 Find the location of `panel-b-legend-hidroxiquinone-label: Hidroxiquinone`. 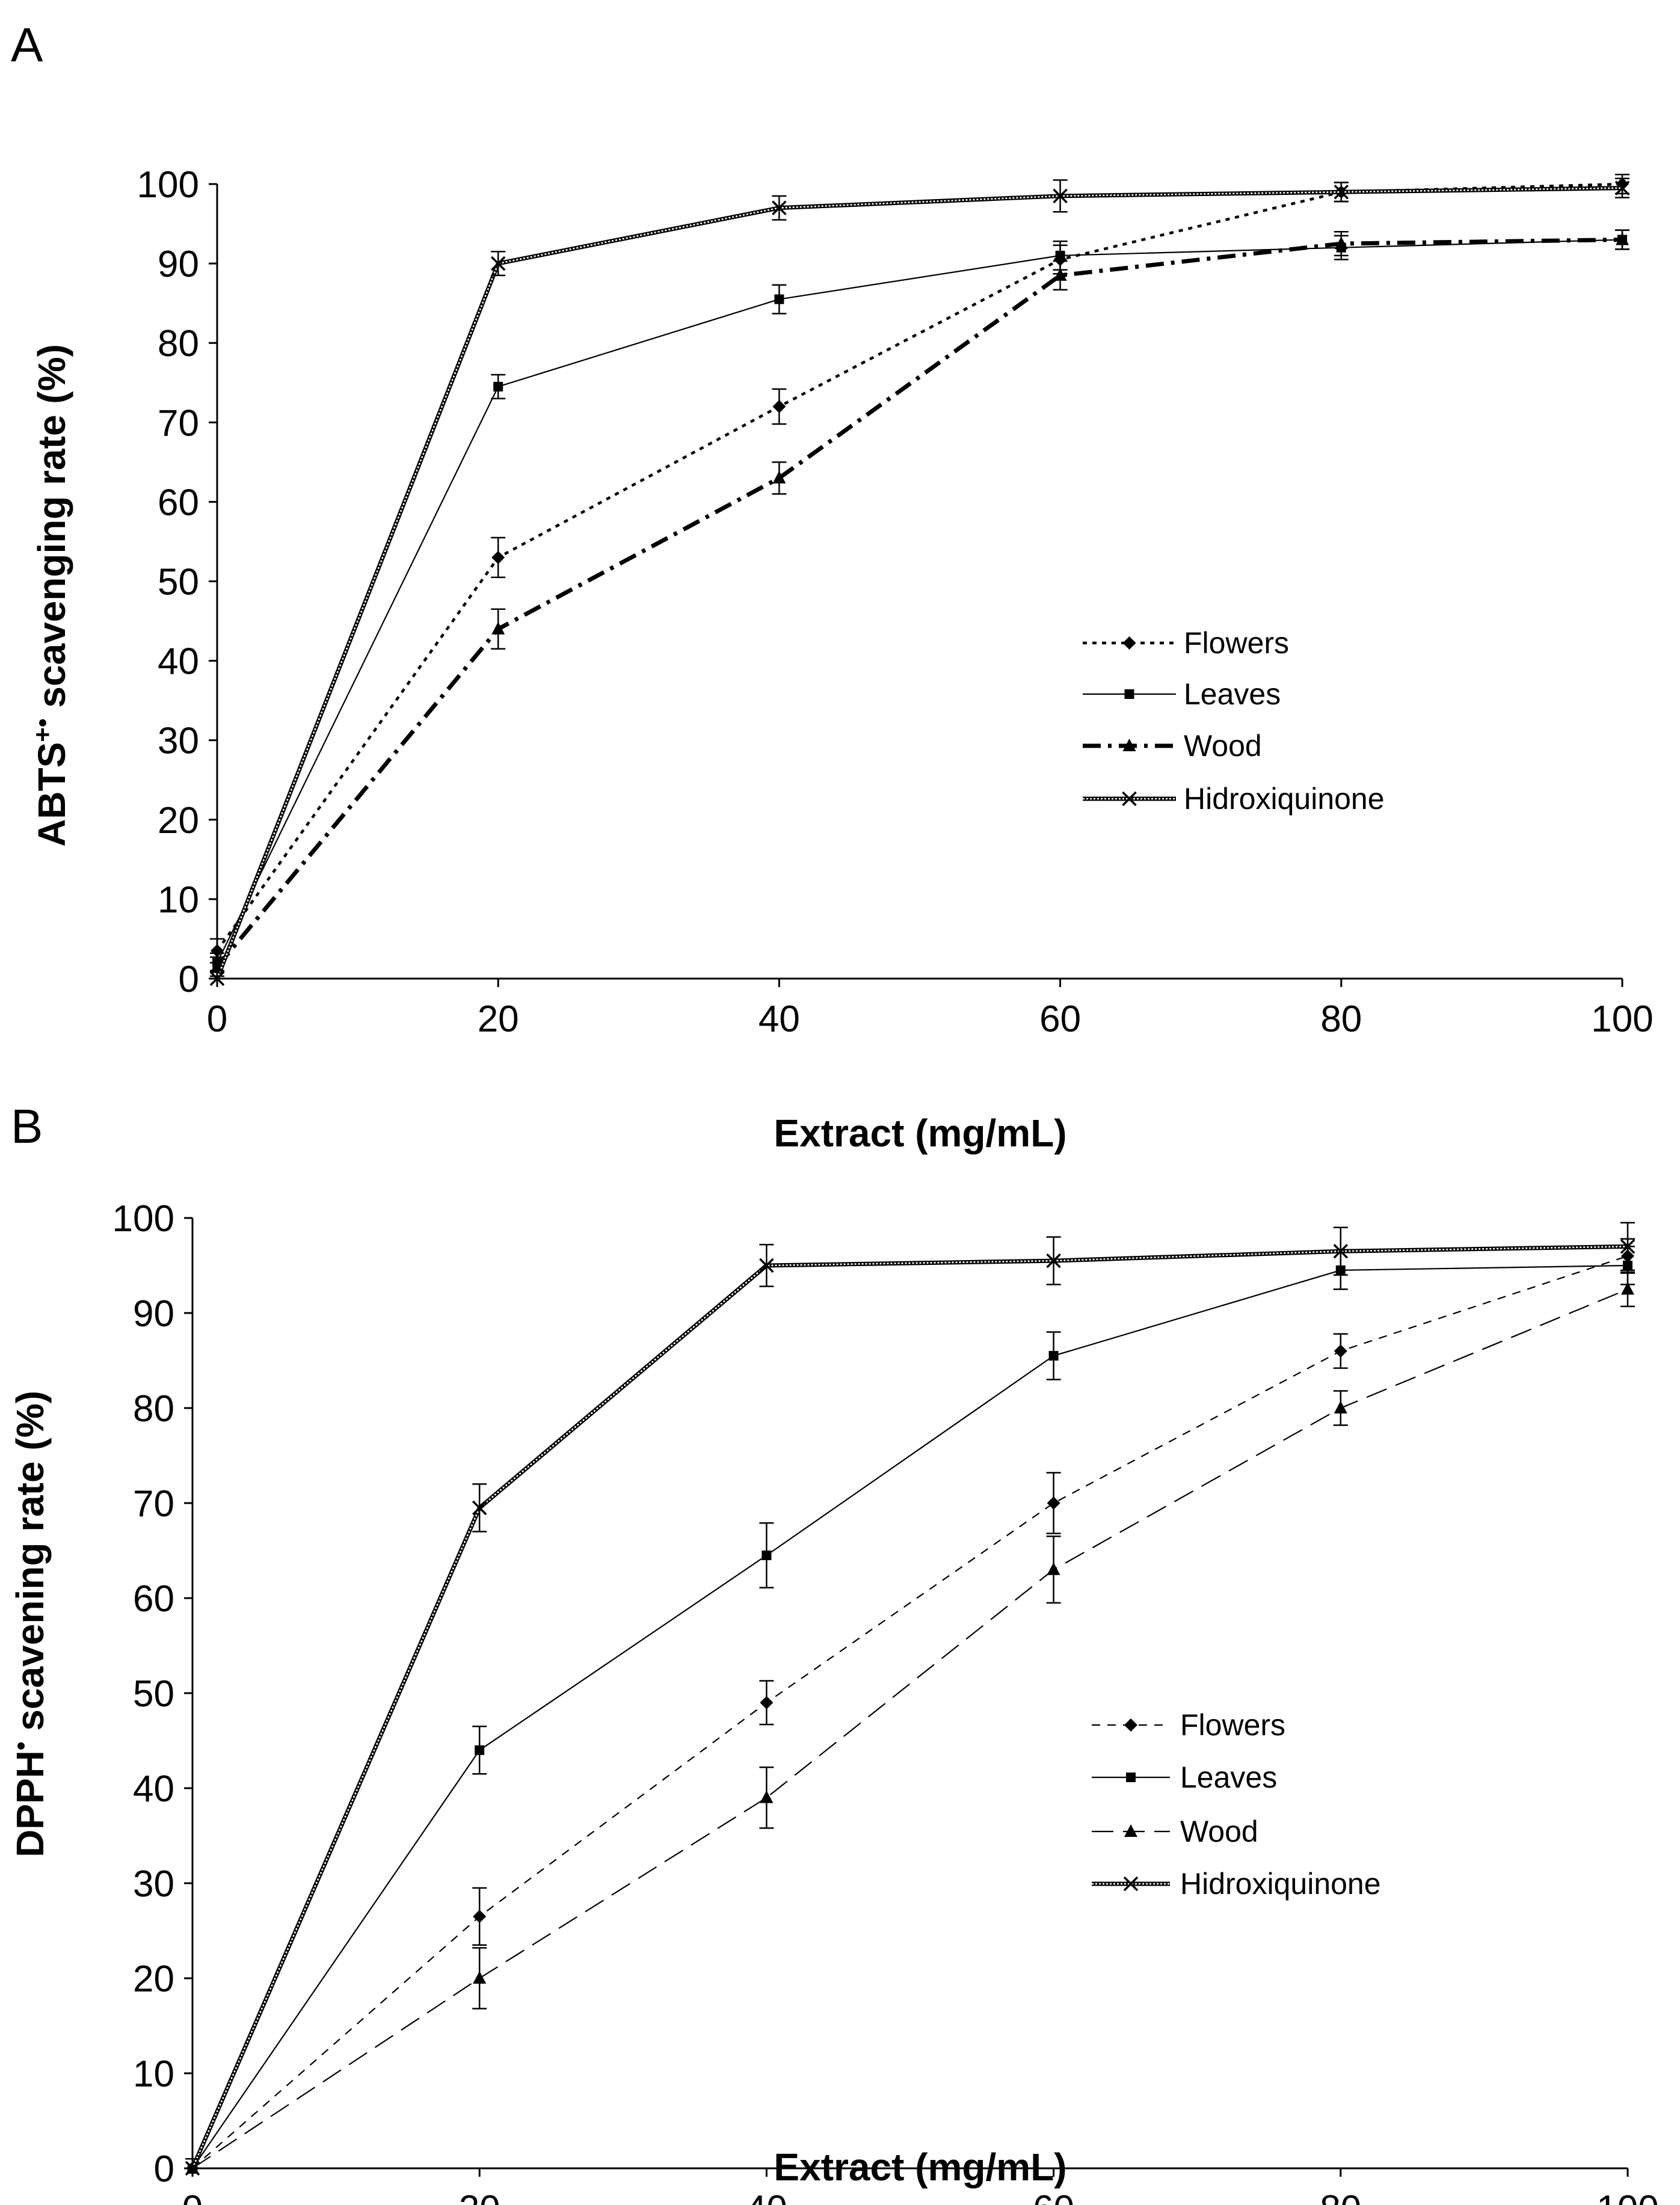

panel-b-legend-hidroxiquinone-label: Hidroxiquinone is located at coordinates (1280, 1884).